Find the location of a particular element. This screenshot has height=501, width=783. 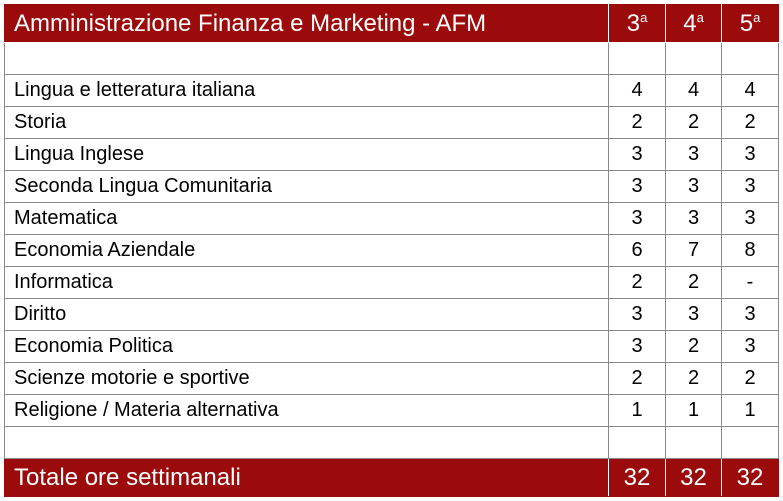

subject-name: Religione / Materia alternativa is located at coordinates (306, 410).